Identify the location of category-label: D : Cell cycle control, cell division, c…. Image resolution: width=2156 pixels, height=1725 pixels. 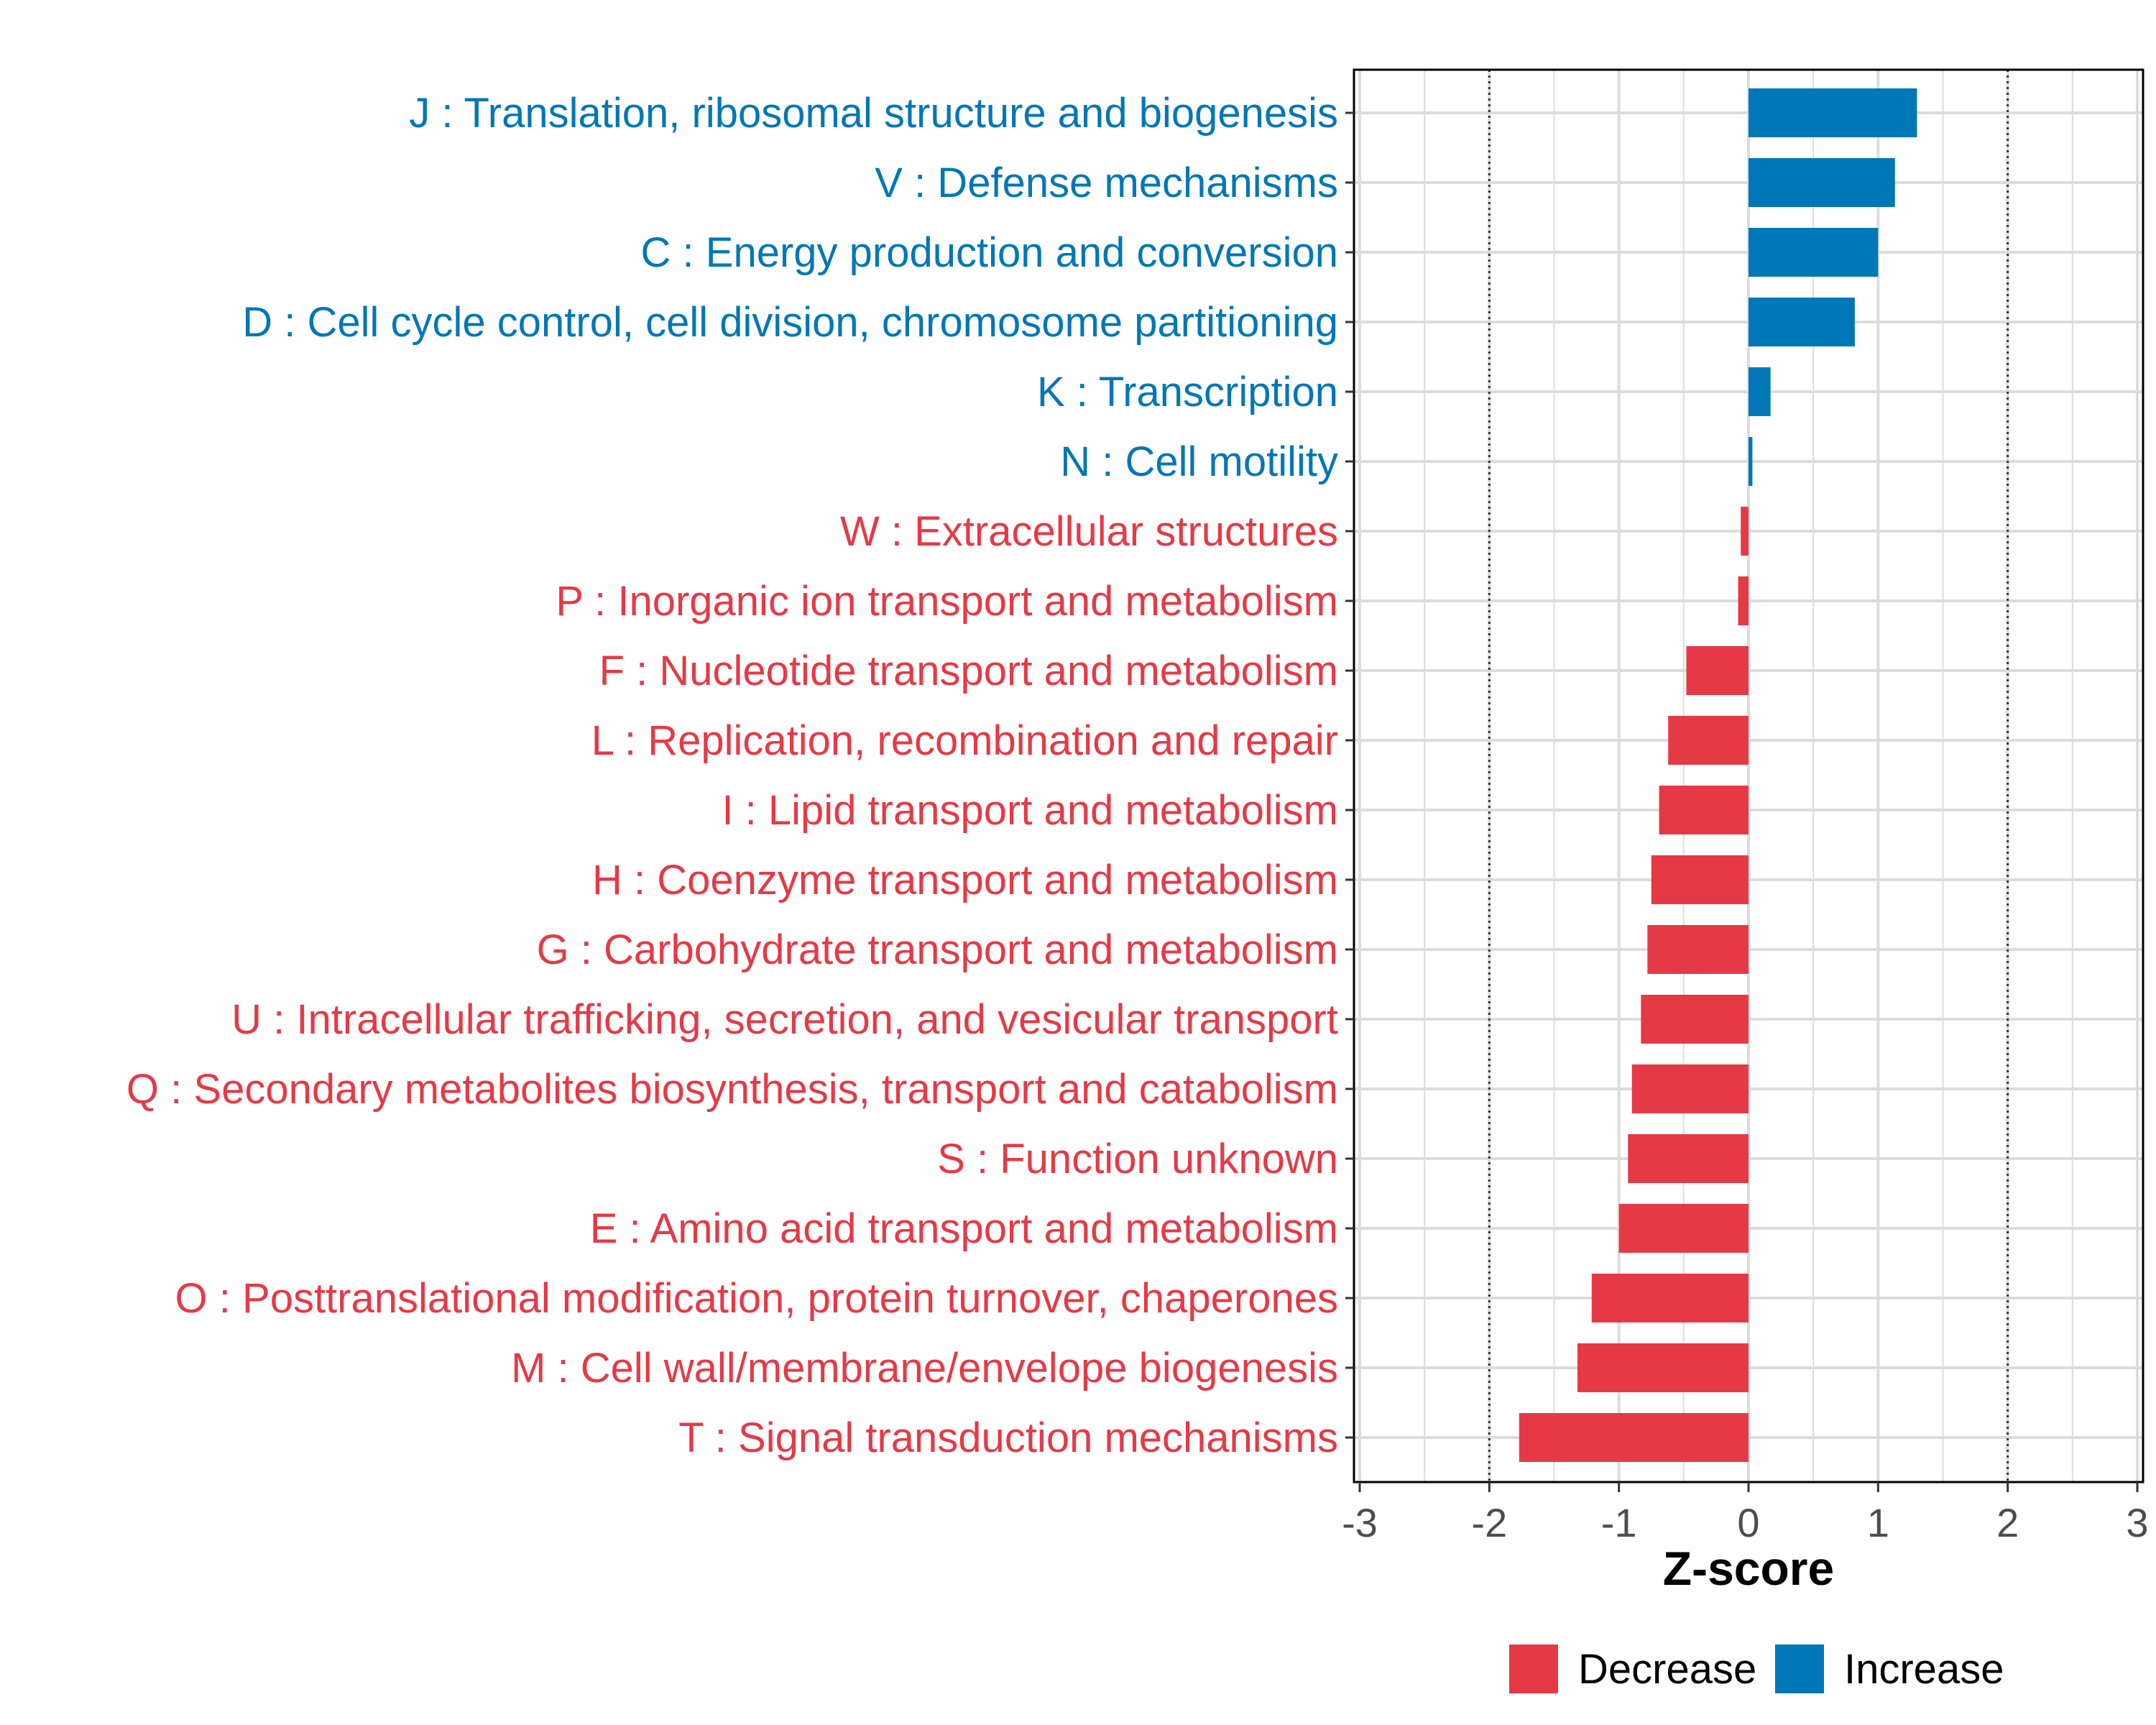
(790, 322).